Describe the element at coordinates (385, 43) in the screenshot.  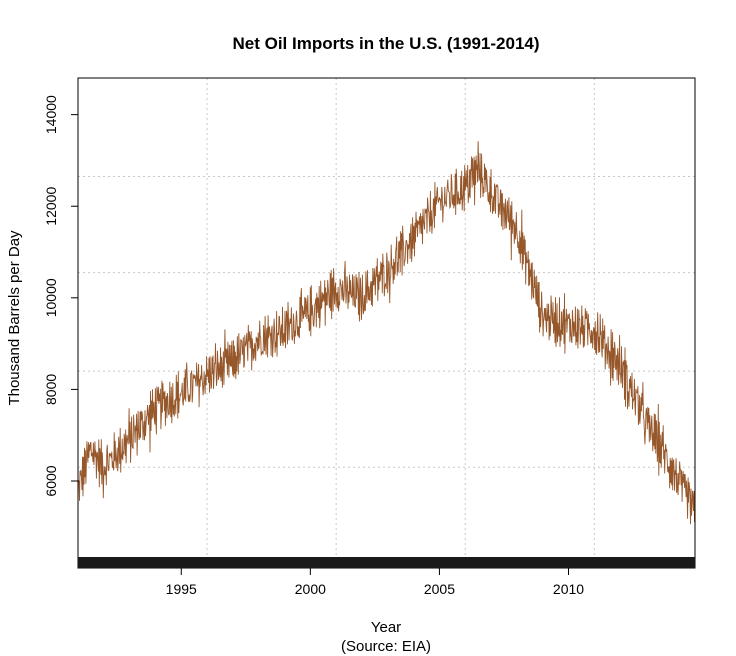
I see `chart-title: Net Oil Imports in the U.S. (1991-2014)` at that location.